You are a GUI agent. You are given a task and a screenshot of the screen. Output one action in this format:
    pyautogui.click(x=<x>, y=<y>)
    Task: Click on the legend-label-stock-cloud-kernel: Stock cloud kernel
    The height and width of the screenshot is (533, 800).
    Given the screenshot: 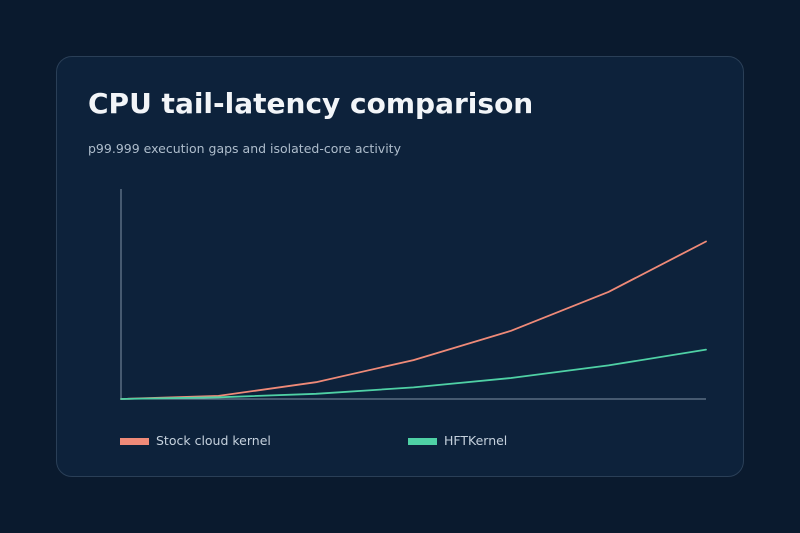 What is the action you would take?
    pyautogui.click(x=213, y=440)
    